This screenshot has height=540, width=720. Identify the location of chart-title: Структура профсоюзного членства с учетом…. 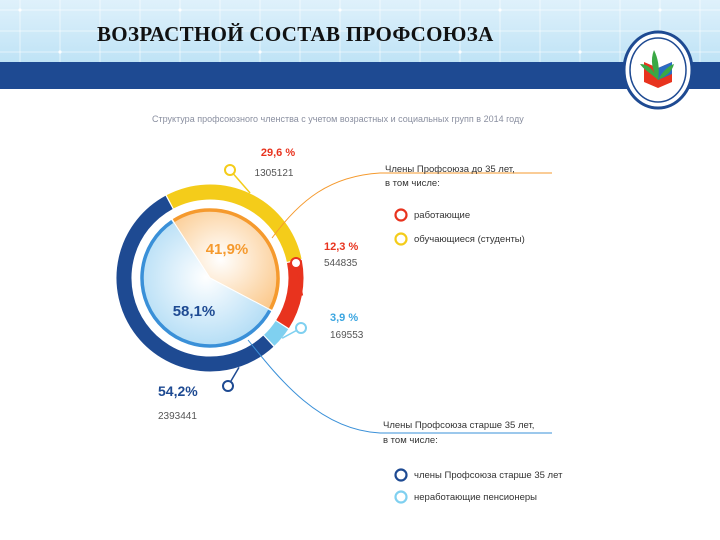
(338, 119).